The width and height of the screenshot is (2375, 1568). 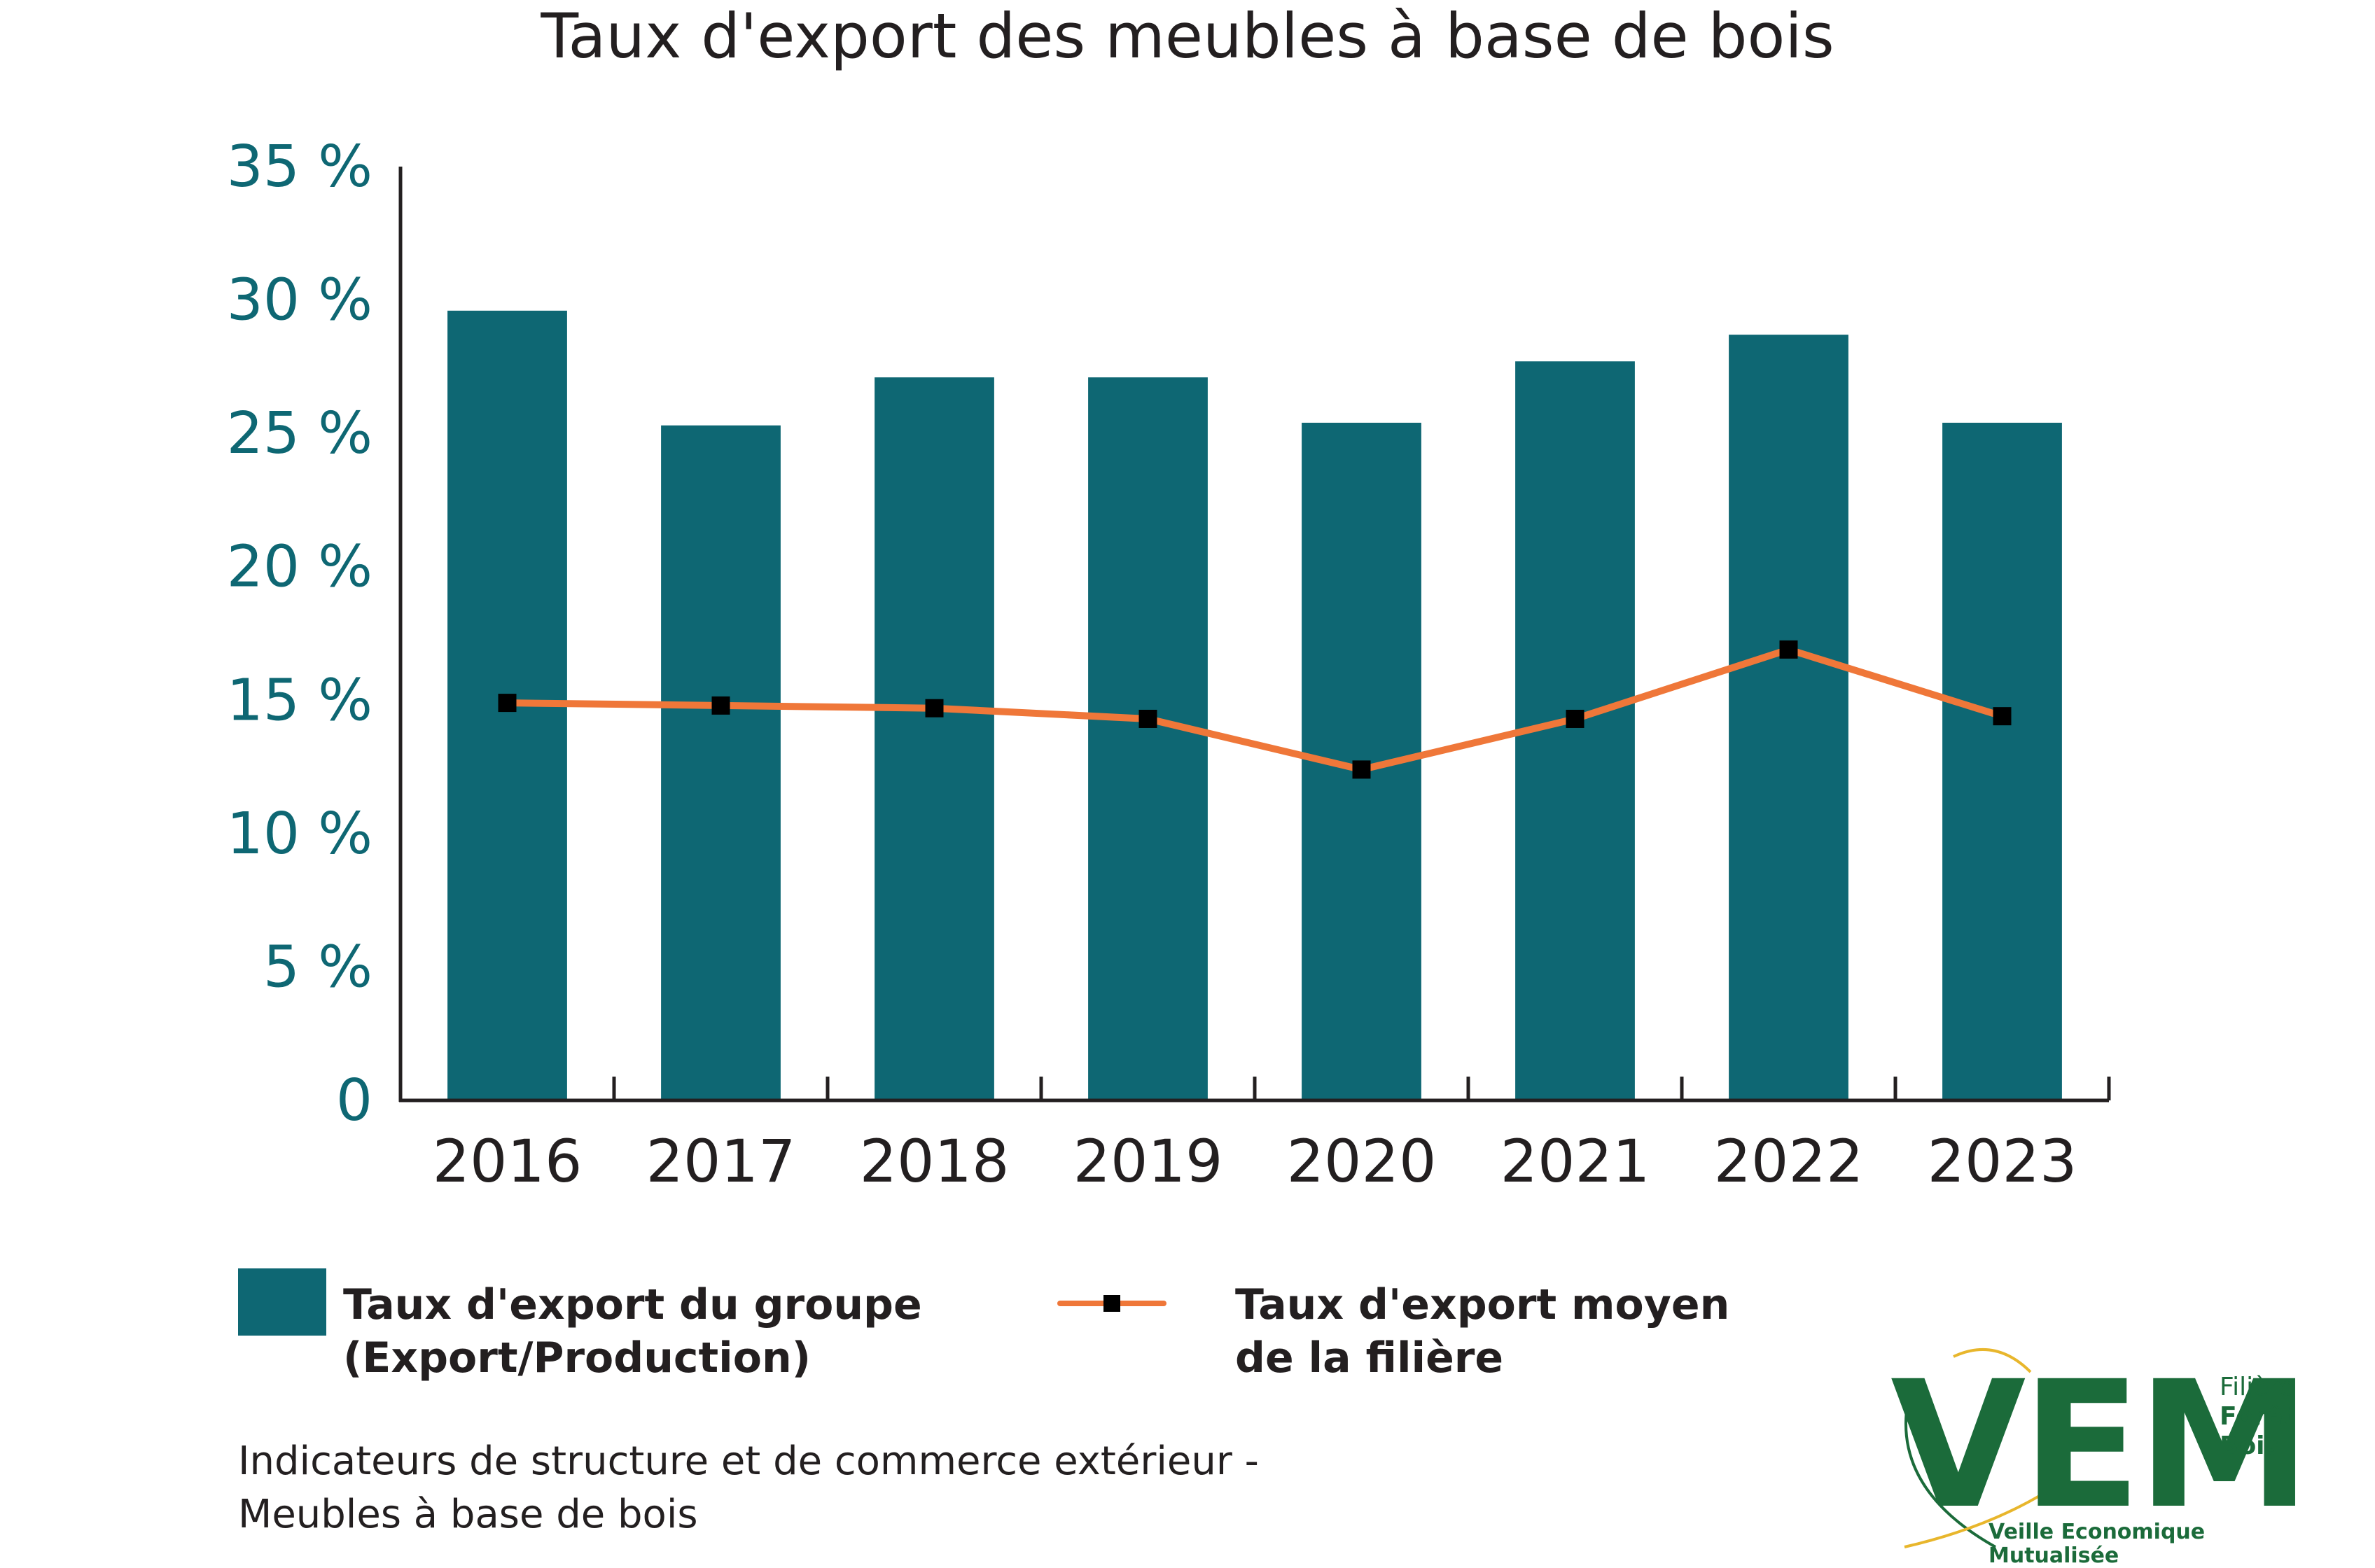 I want to click on line-marker-2018, so click(x=934, y=708).